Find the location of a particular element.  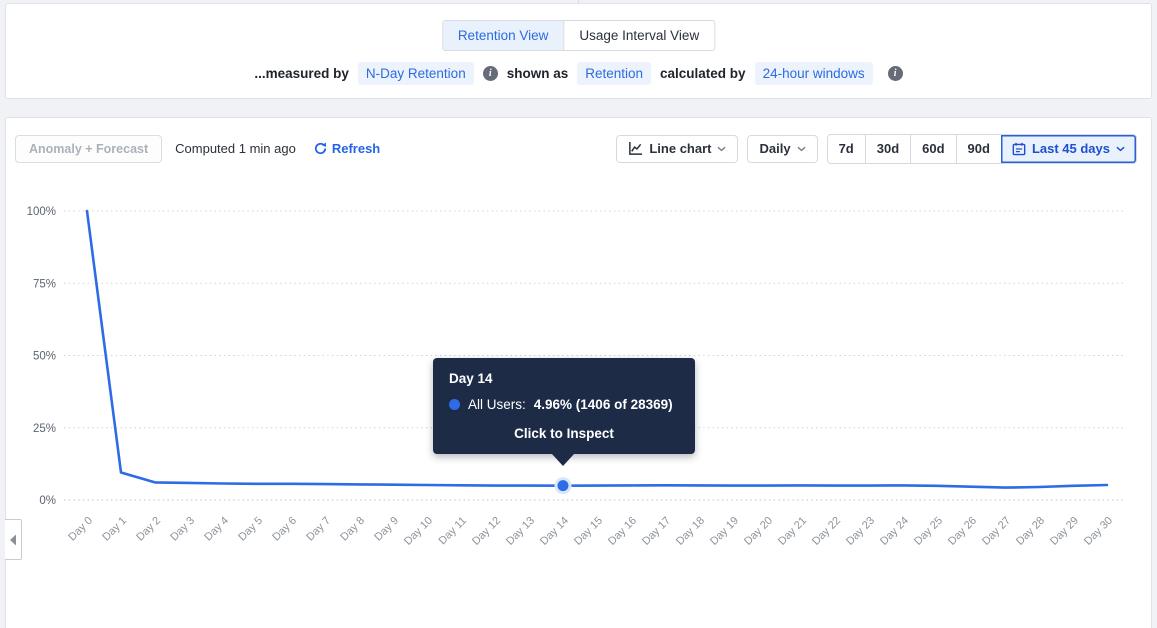

chart-type-dropdown: Line chart is located at coordinates (677, 148).